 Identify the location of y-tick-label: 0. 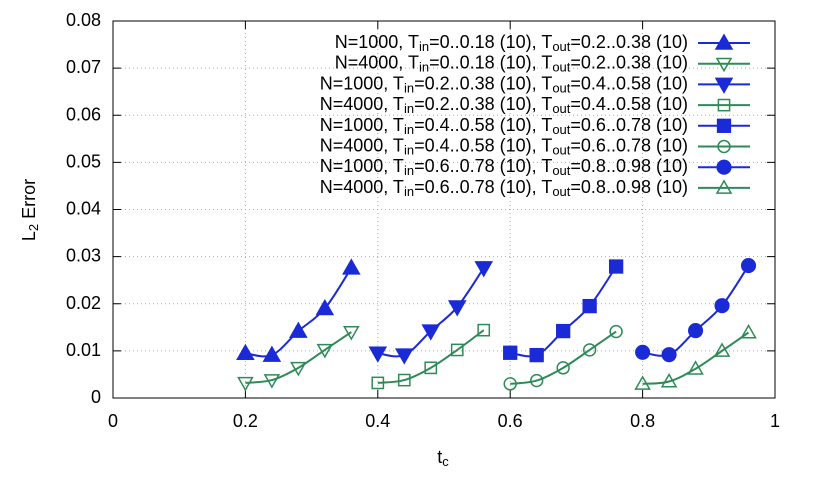
(96, 397).